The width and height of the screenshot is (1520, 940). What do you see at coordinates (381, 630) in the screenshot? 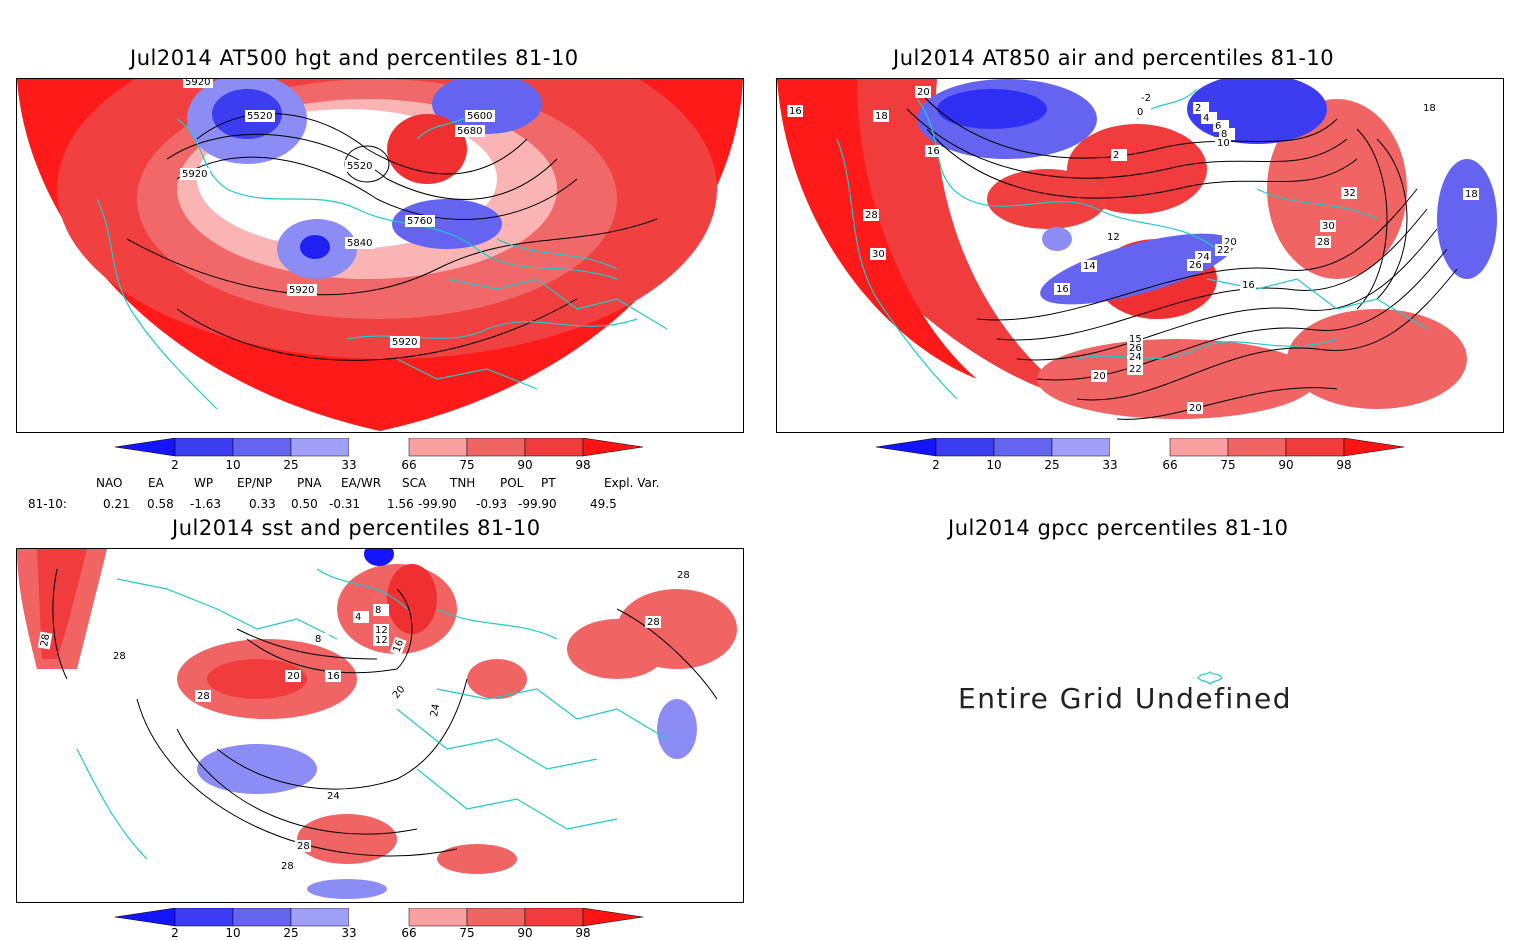
I see `sst-contour-label: 12` at bounding box center [381, 630].